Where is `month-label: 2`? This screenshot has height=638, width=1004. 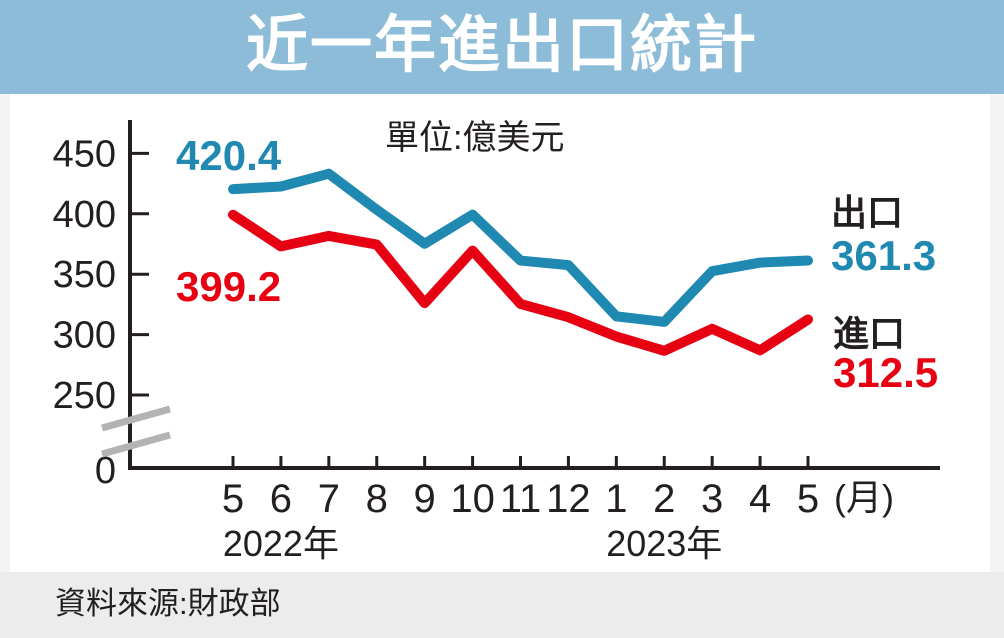 month-label: 2 is located at coordinates (664, 499).